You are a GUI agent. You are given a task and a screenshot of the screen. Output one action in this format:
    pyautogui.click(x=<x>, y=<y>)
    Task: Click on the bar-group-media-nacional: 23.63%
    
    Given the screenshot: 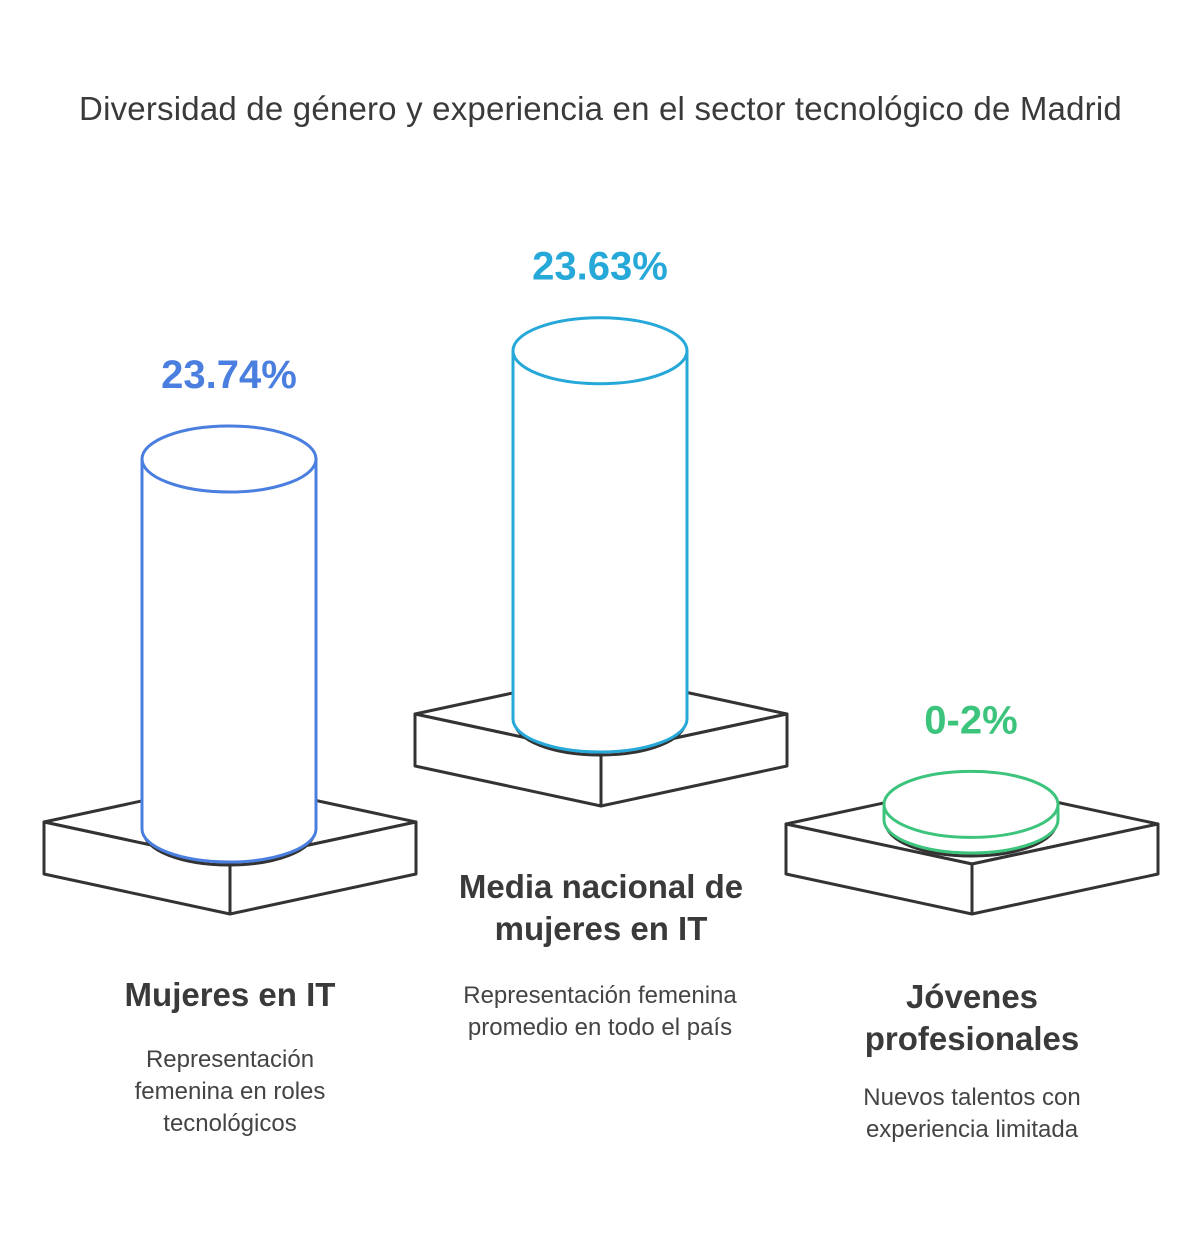 What is the action you would take?
    pyautogui.click(x=601, y=526)
    